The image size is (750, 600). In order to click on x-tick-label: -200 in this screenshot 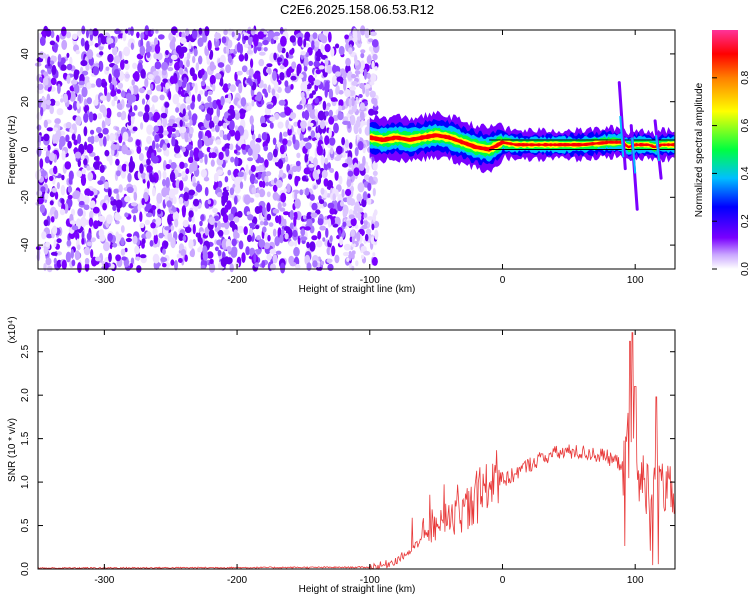, I will do `click(237, 580)`.